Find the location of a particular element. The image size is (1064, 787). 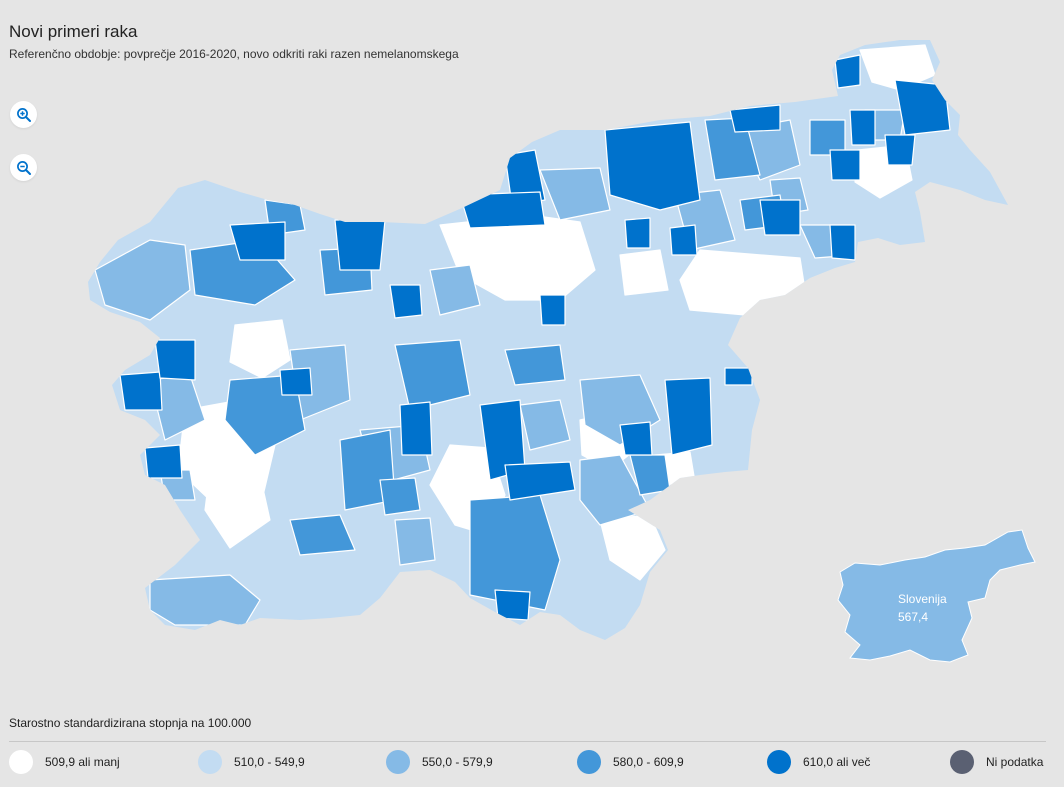

zoom-out-icon is located at coordinates (23, 167).